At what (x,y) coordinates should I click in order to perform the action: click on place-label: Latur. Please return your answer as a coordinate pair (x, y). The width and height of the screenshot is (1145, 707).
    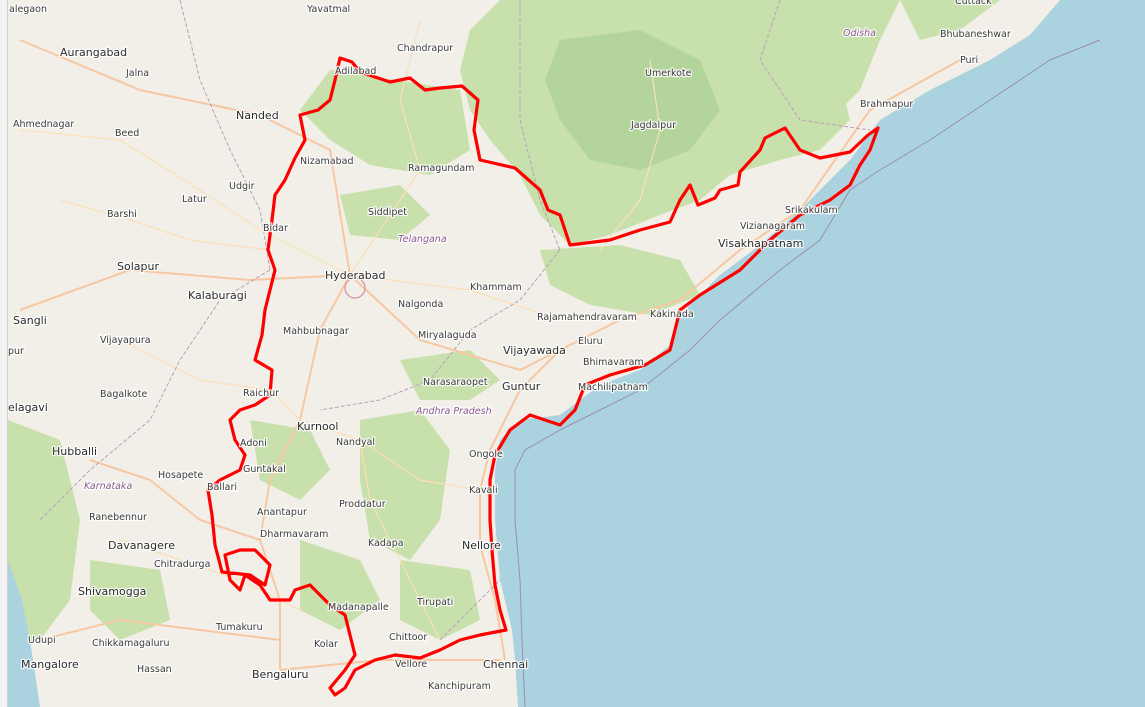
    Looking at the image, I should click on (194, 199).